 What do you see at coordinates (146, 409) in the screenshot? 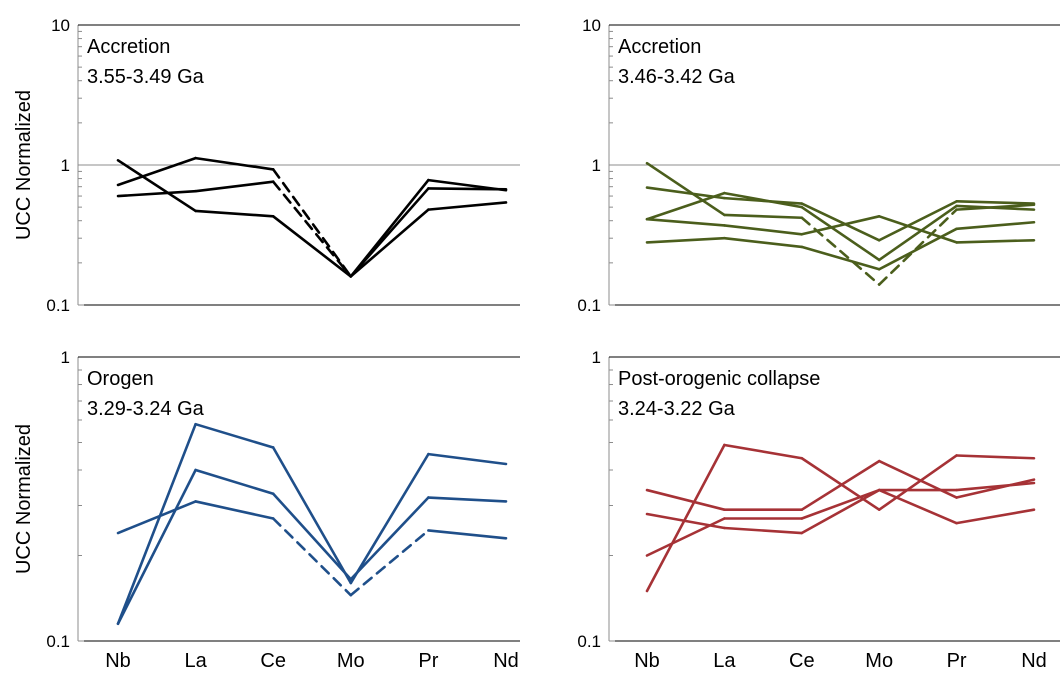
I see `panel-title-line: 3.29-3.24 Ga` at bounding box center [146, 409].